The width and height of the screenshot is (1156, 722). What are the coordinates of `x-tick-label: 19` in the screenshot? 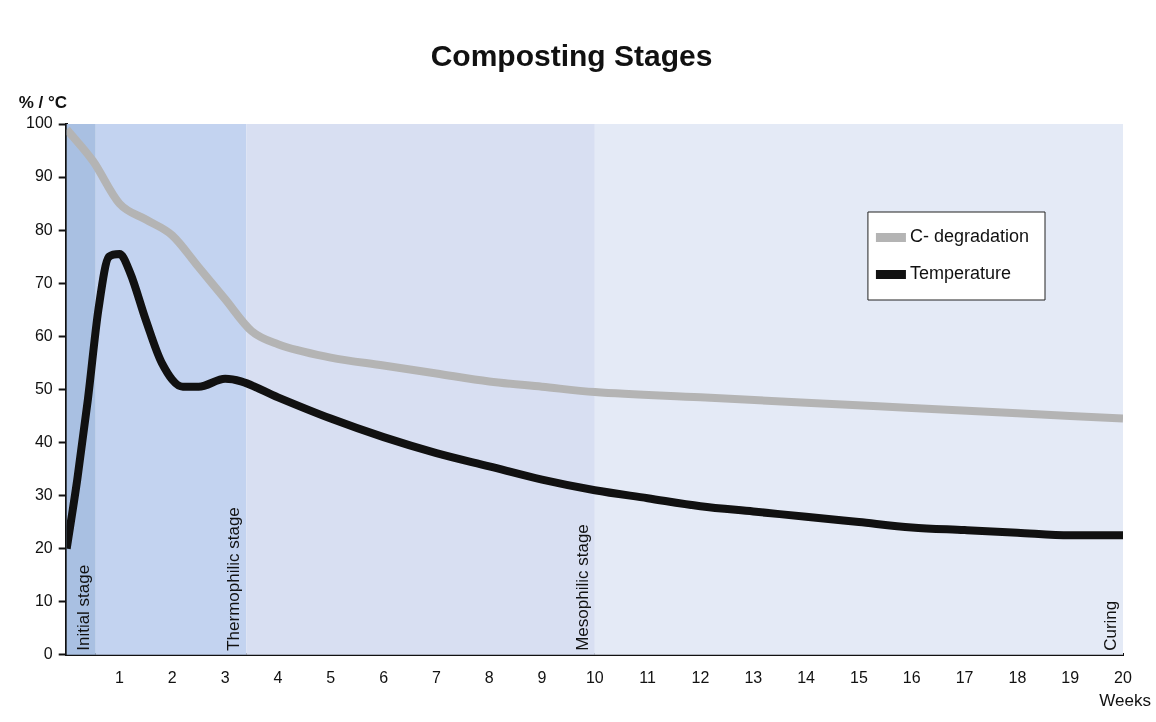 It's located at (1070, 677).